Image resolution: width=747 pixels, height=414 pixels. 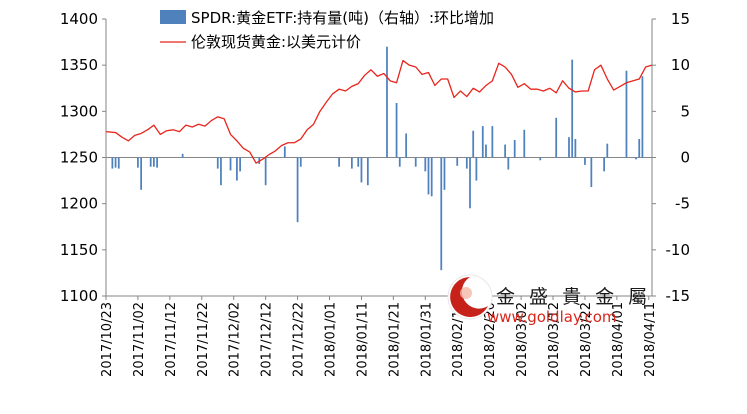 What do you see at coordinates (490, 339) in the screenshot?
I see `x-tick-label: 2018/02/20` at bounding box center [490, 339].